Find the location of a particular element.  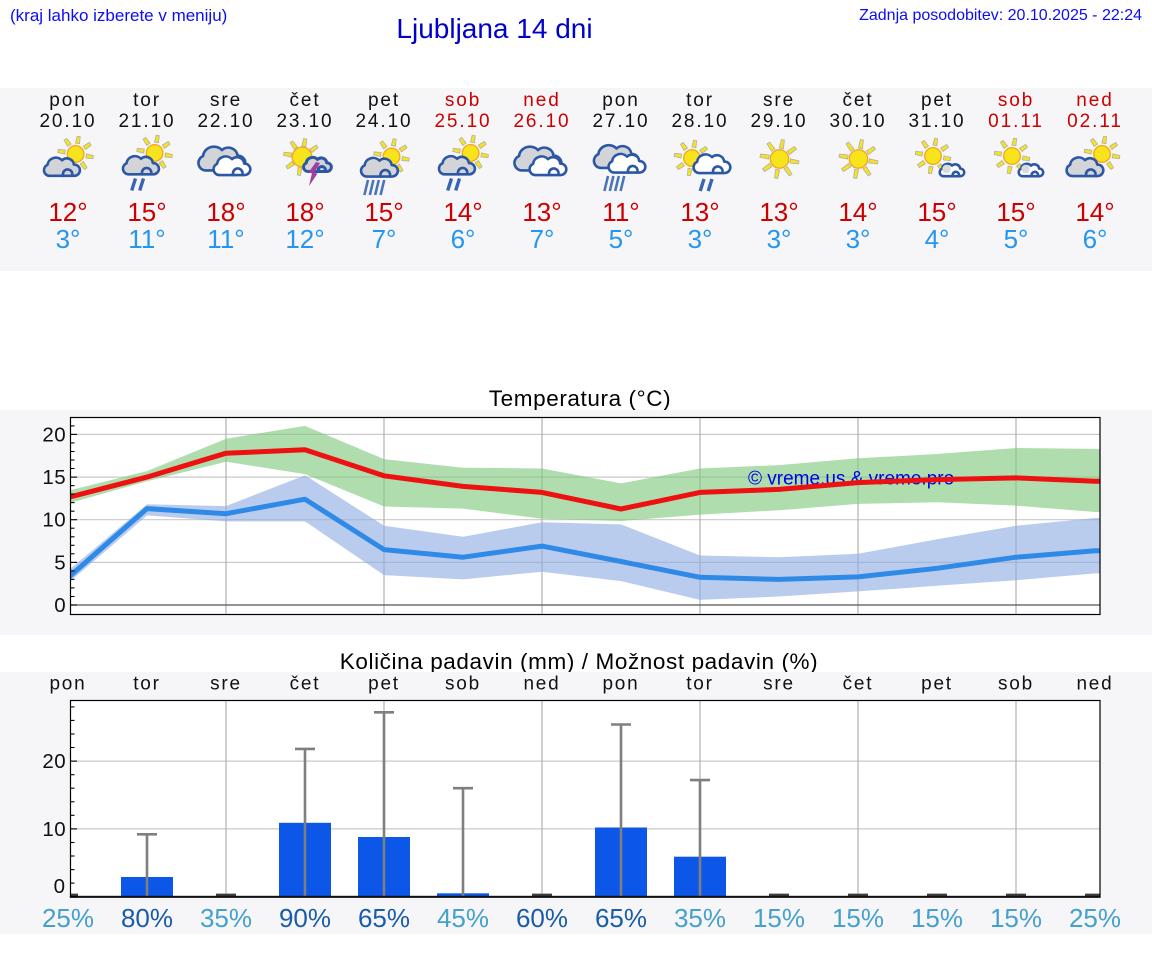

svg-text: 80% is located at coordinates (147, 918).